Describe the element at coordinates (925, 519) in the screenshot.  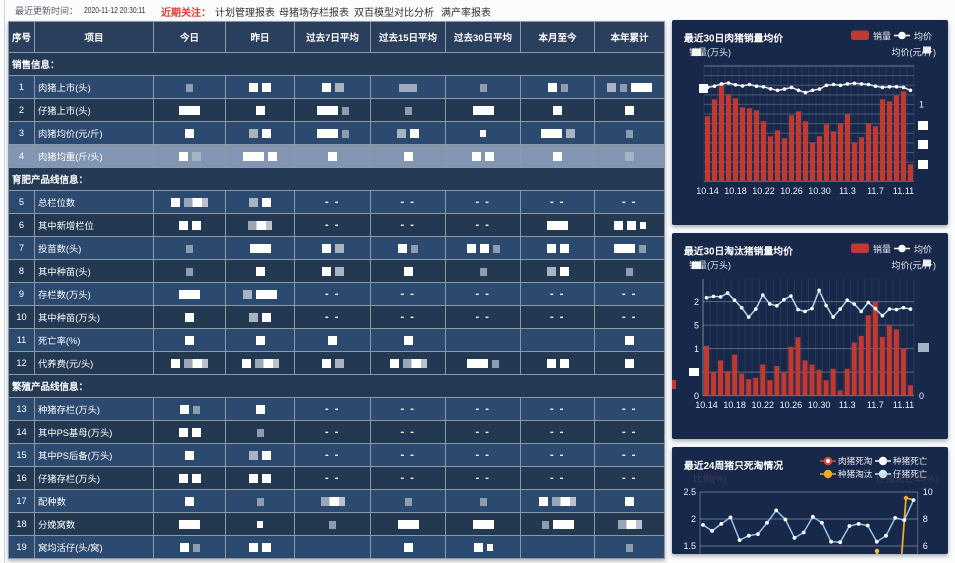
I see `svg-text: 8` at that location.